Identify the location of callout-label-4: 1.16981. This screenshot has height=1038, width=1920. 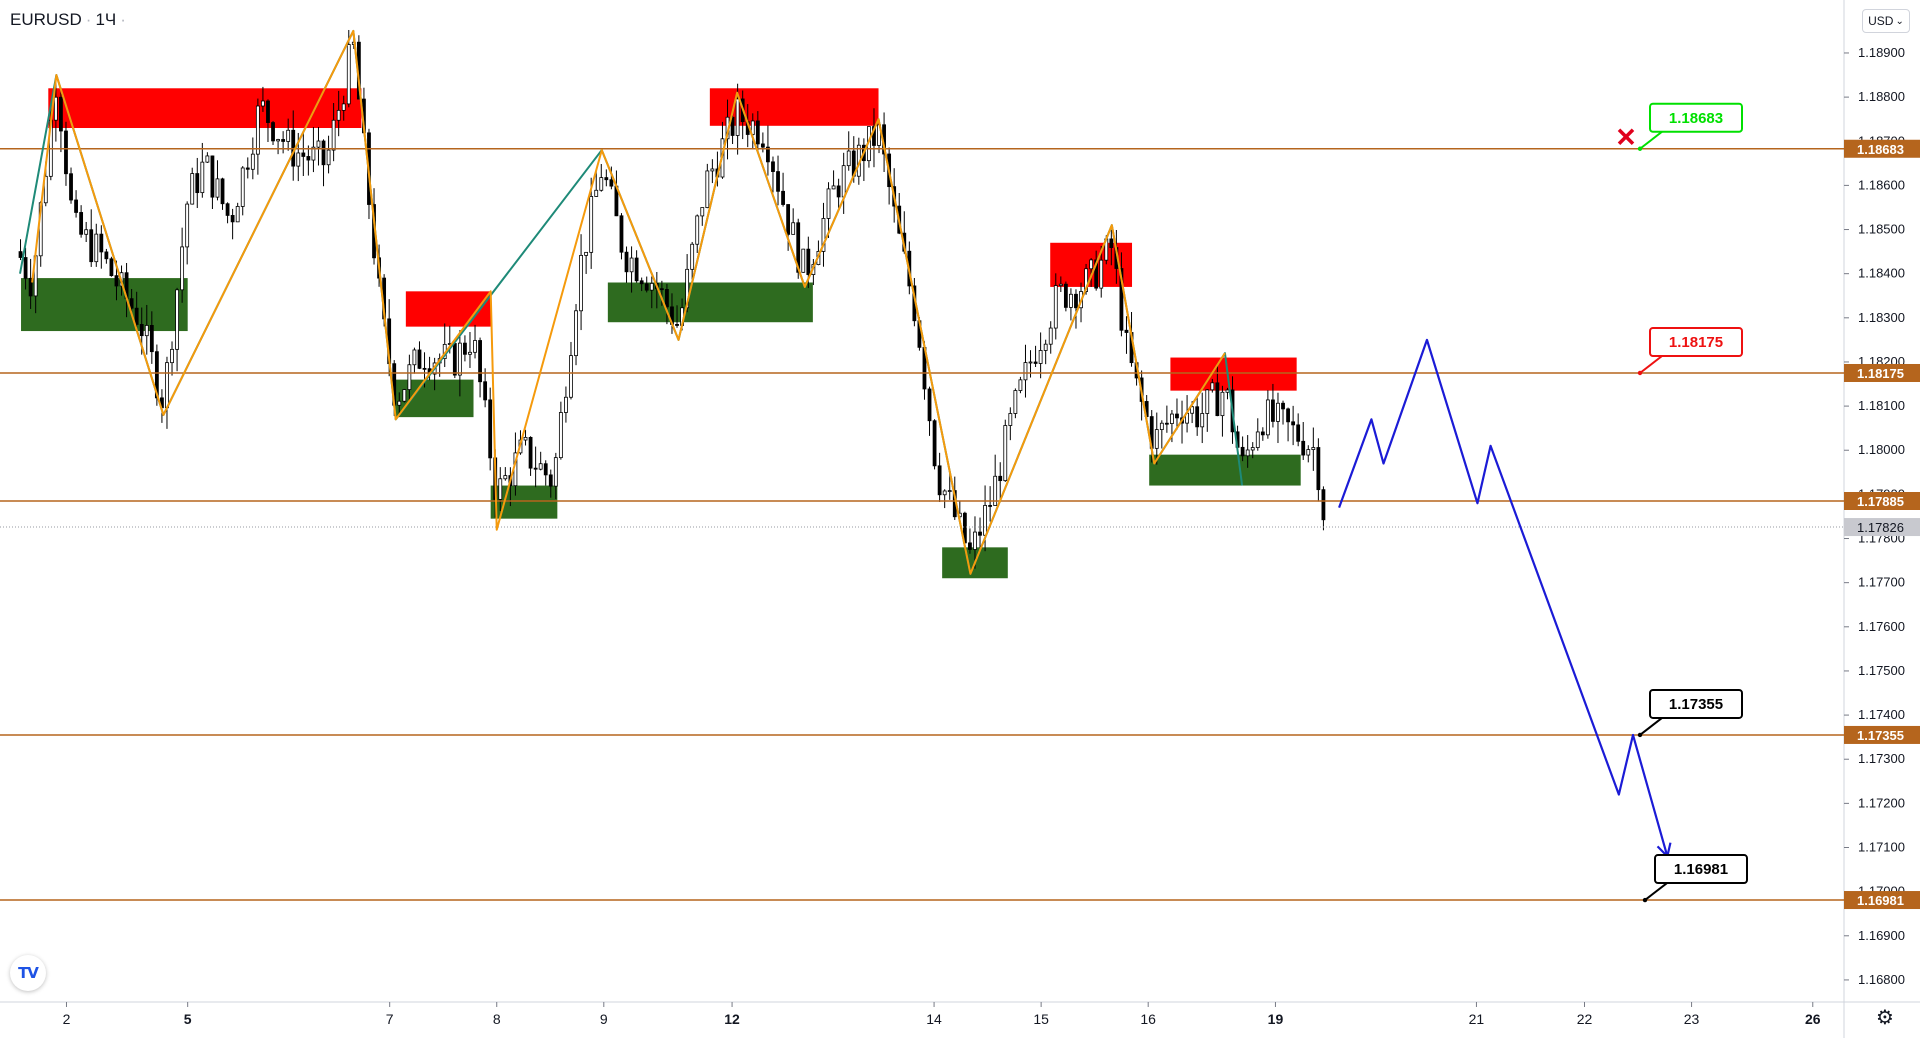
(1701, 869).